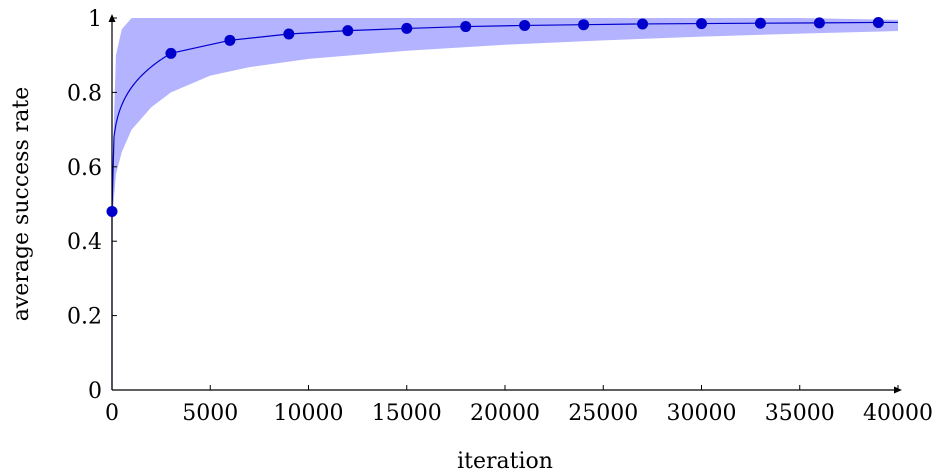 The height and width of the screenshot is (475, 939). Describe the element at coordinates (84, 93) in the screenshot. I see `y-tick-label: 0.8` at that location.